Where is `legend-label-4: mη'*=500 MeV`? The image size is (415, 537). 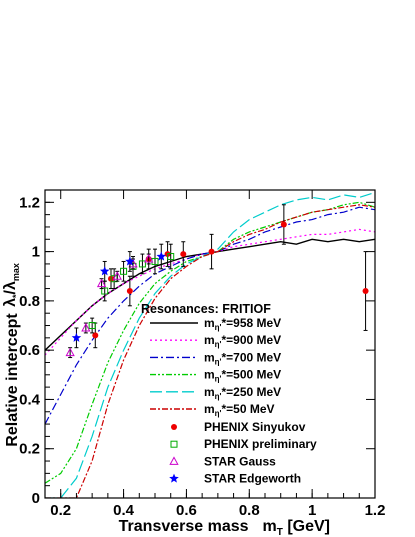 legend-label-4: mη'*=500 MeV is located at coordinates (242, 376).